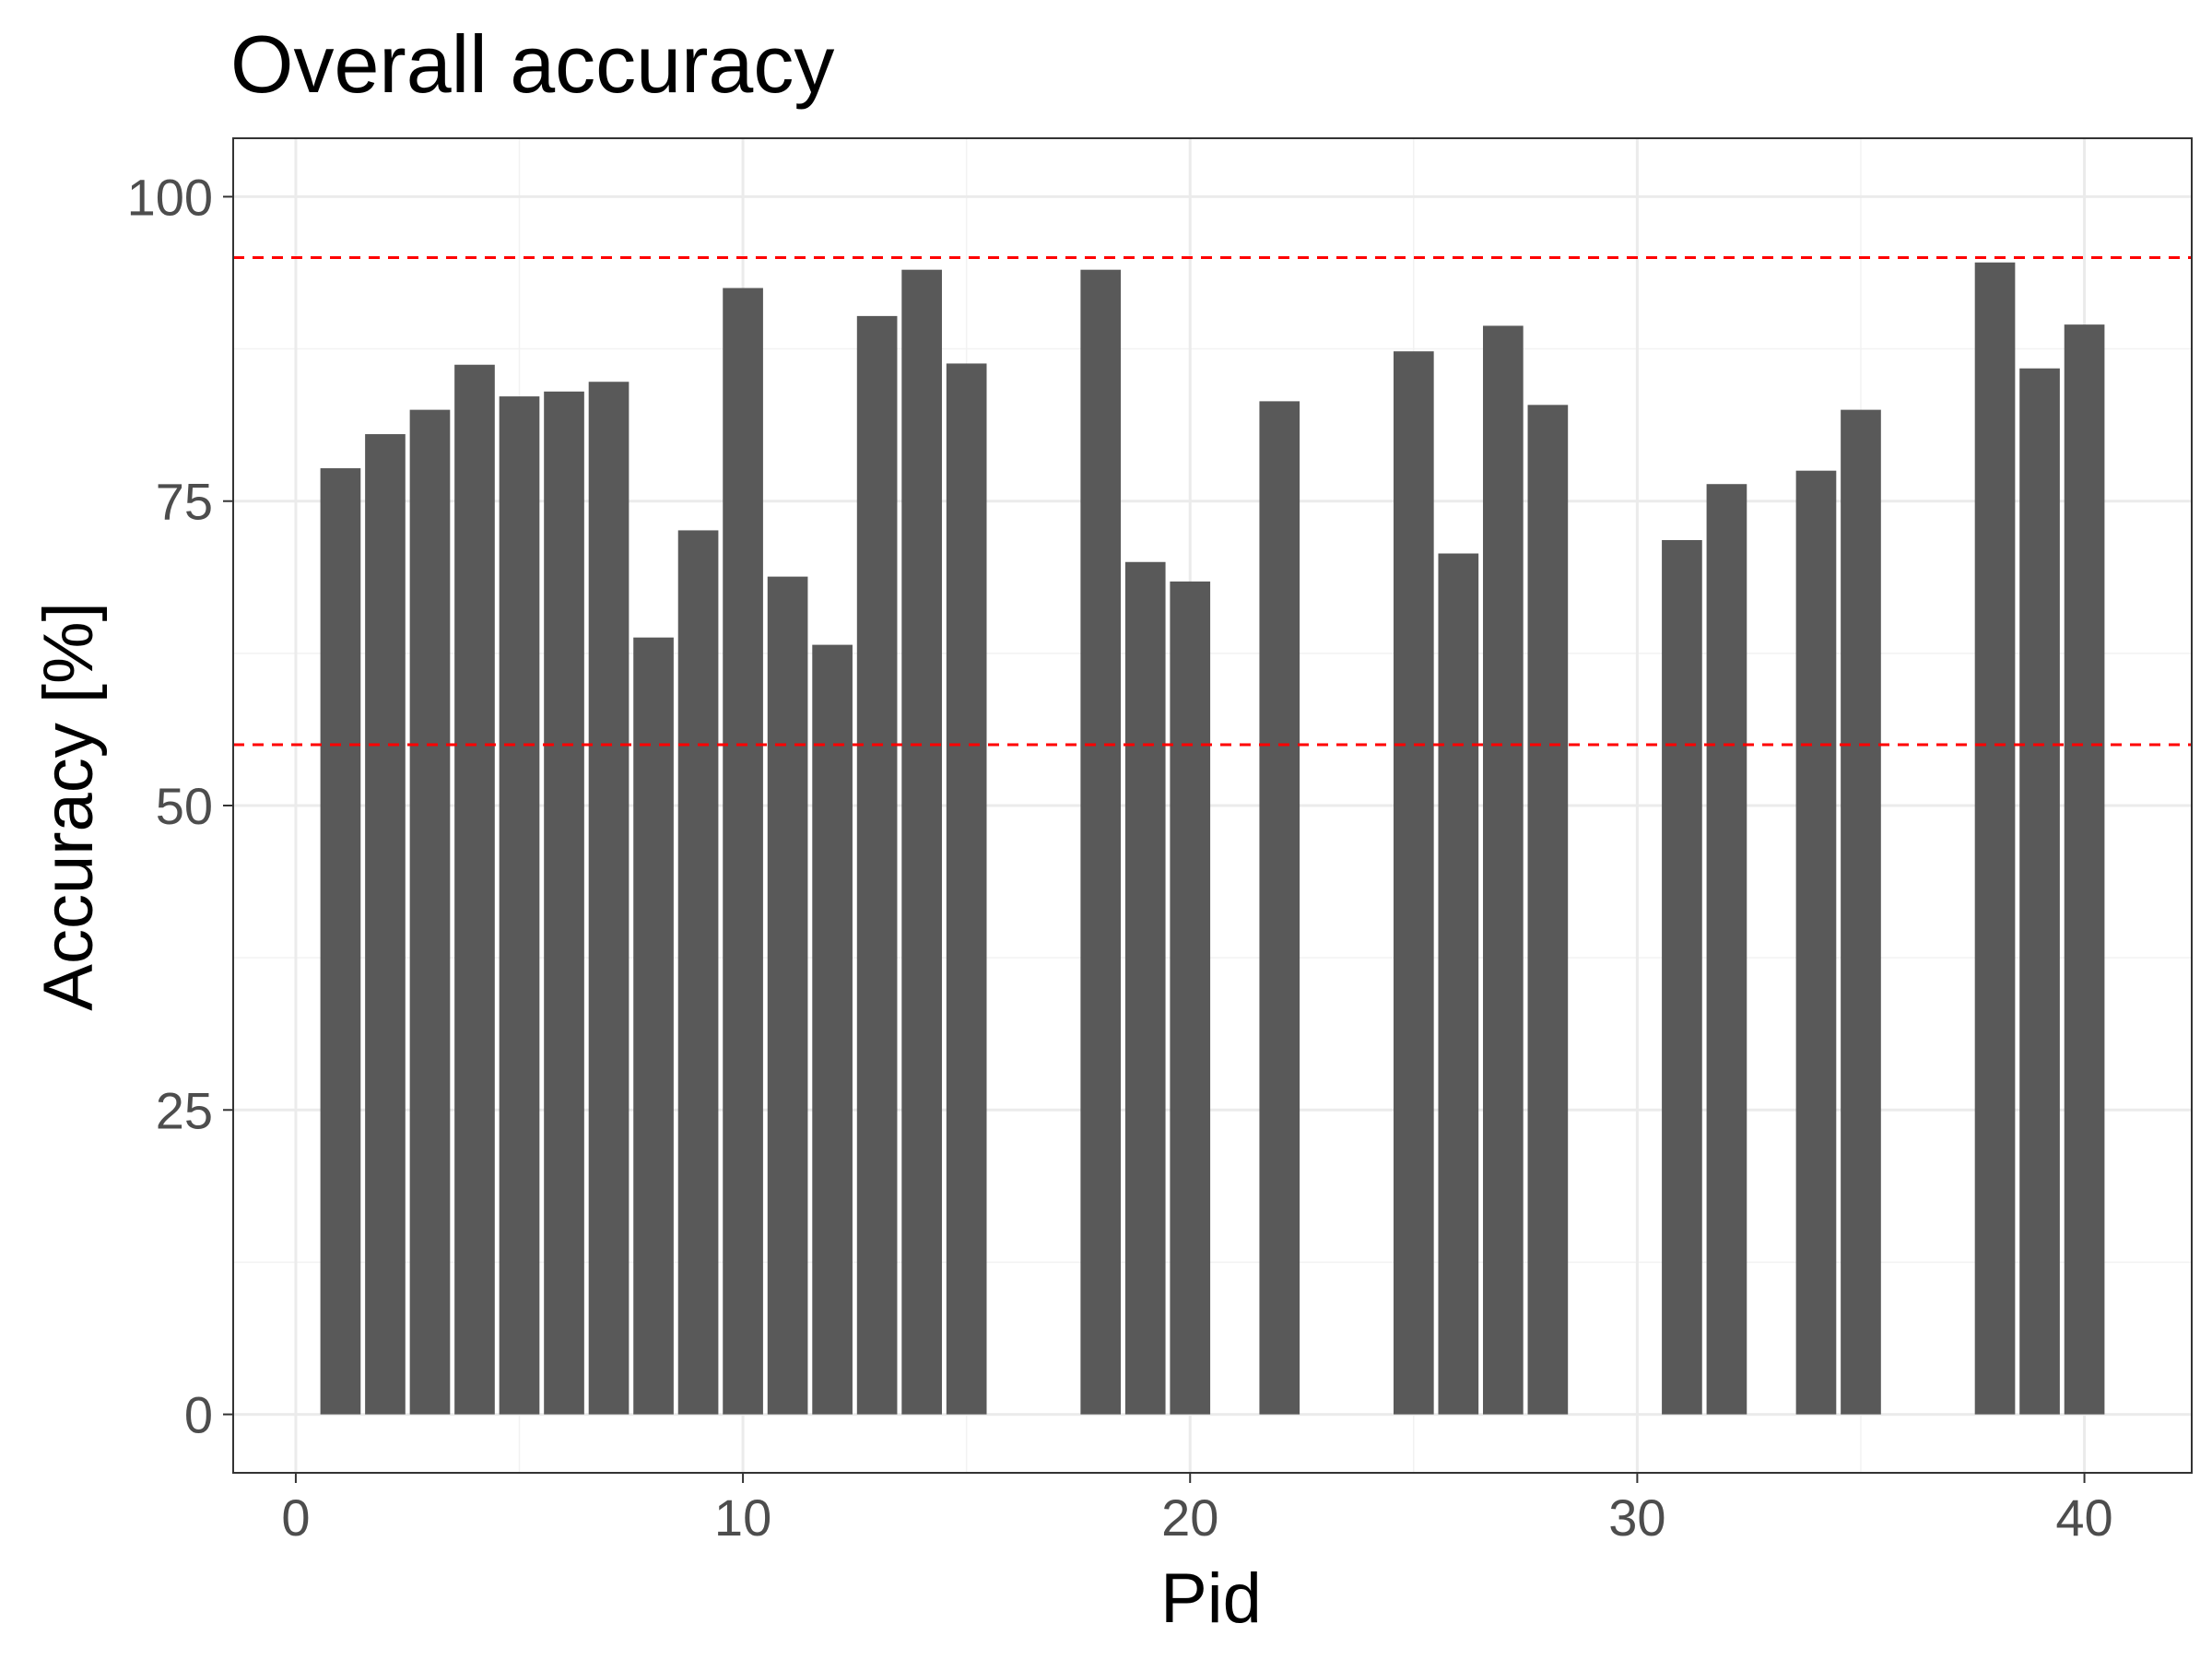 The width and height of the screenshot is (2212, 1659). I want to click on x-axis-ticks: 0 10 20 30 40, so click(1197, 1510).